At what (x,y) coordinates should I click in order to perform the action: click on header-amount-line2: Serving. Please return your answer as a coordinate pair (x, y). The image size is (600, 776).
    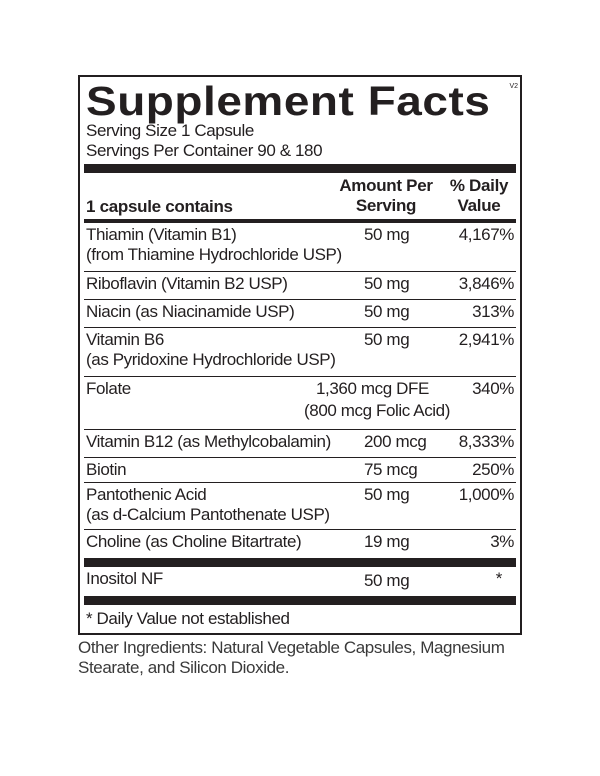
    Looking at the image, I should click on (386, 205).